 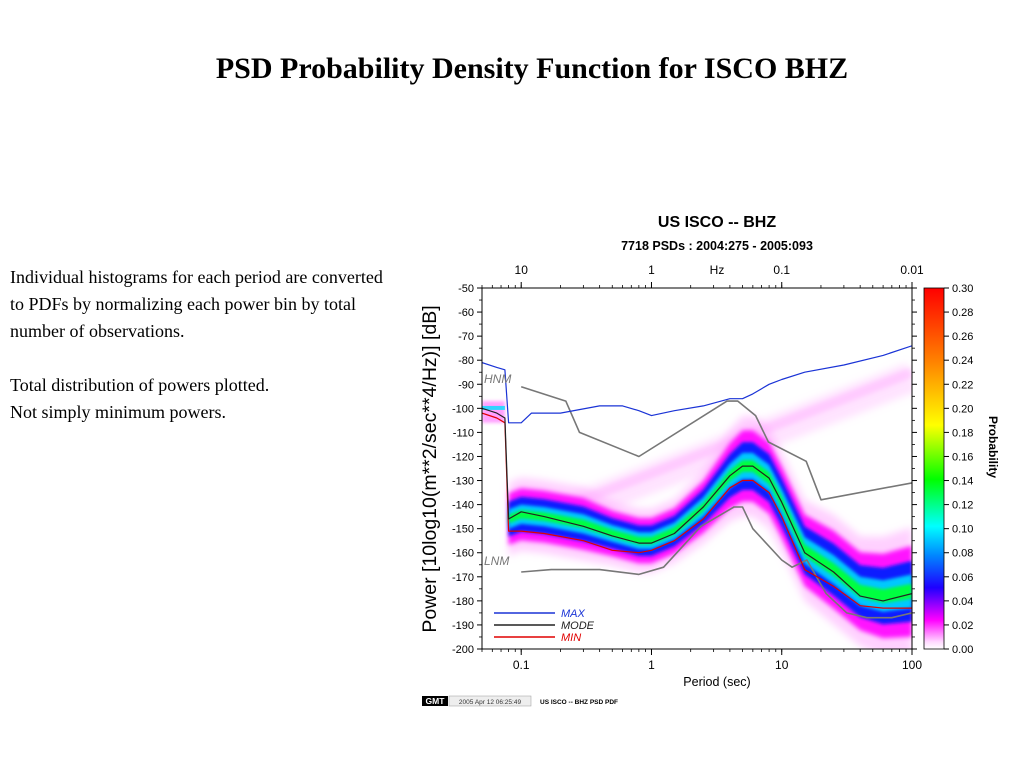 I want to click on y-tick-label: -50, so click(x=466, y=289).